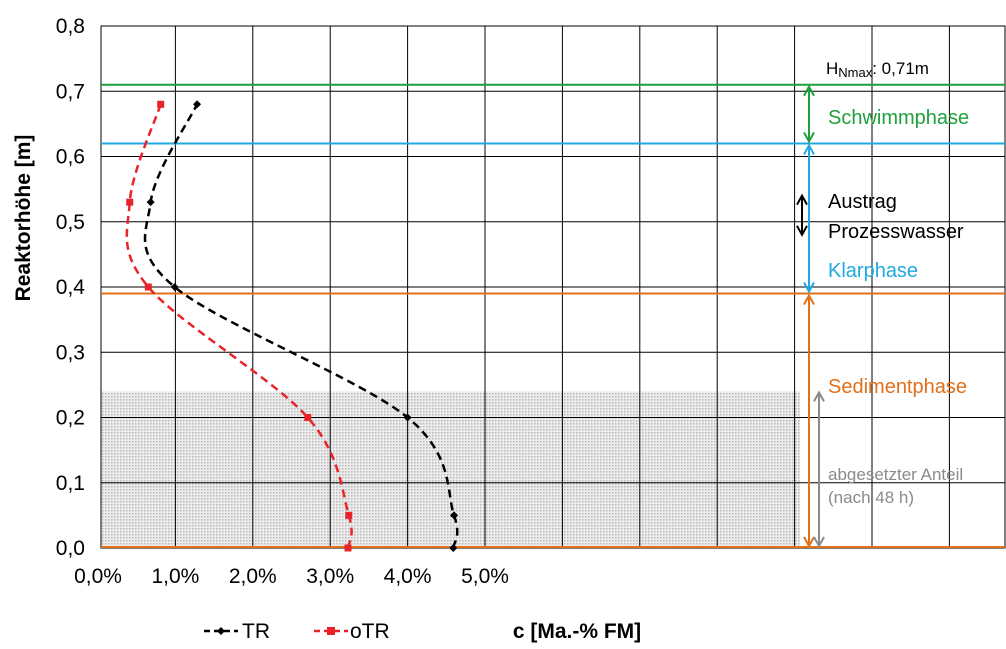 Image resolution: width=1006 pixels, height=649 pixels. Describe the element at coordinates (175, 576) in the screenshot. I see `x-tick-label: 1,0%` at that location.